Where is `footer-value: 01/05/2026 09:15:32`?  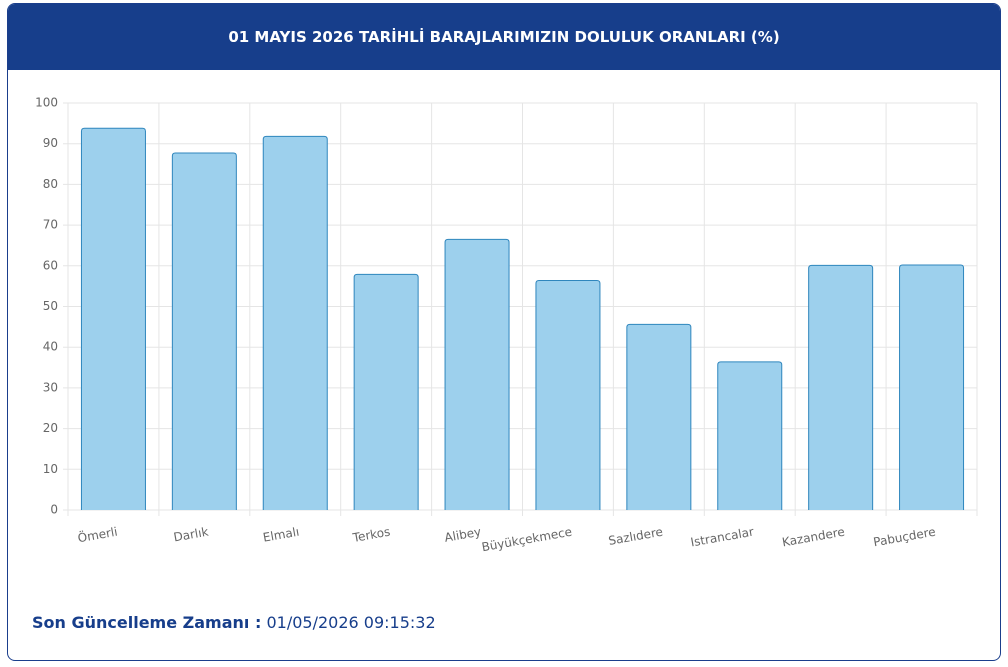
footer-value: 01/05/2026 09:15:32 is located at coordinates (351, 622).